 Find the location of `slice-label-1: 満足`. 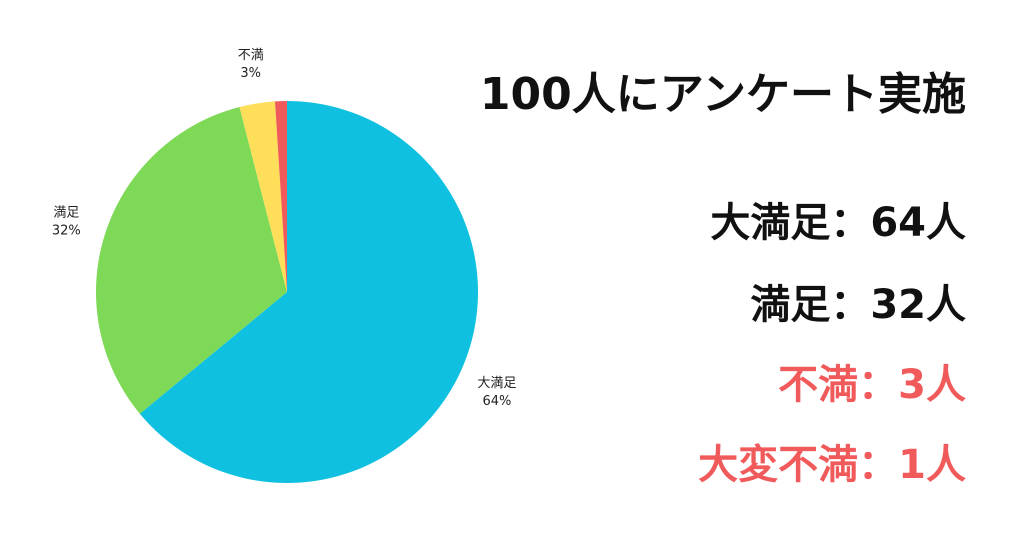

slice-label-1: 満足 is located at coordinates (66, 212).